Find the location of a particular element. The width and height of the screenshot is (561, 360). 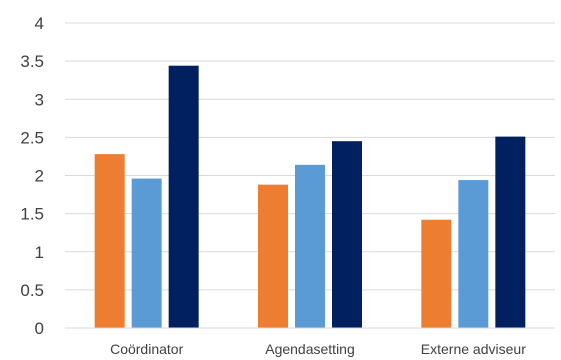

x-category-label: Agendasetting is located at coordinates (310, 349).